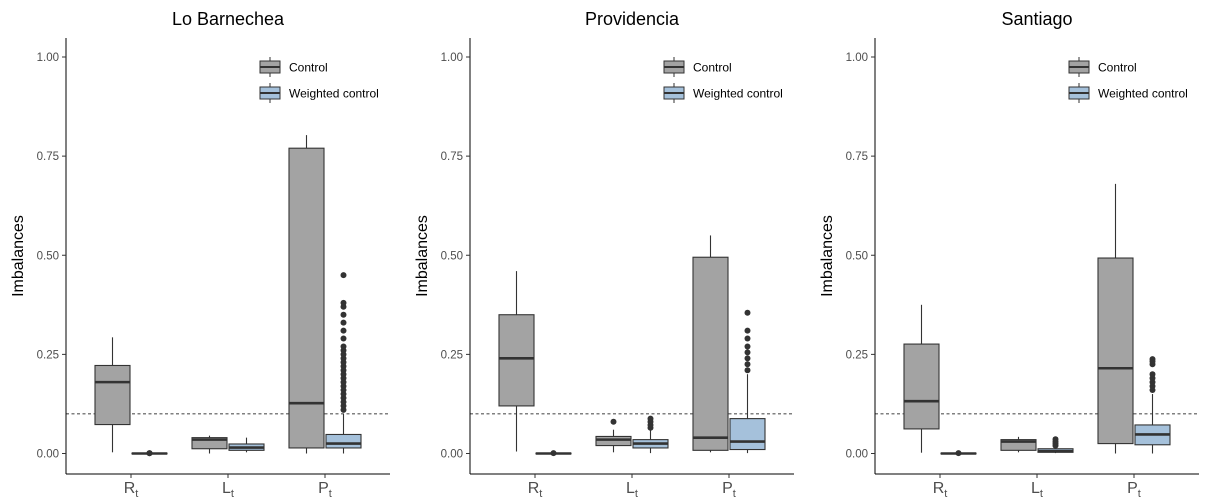 The width and height of the screenshot is (1206, 498). What do you see at coordinates (632, 19) in the screenshot?
I see `panel-title: Providencia` at bounding box center [632, 19].